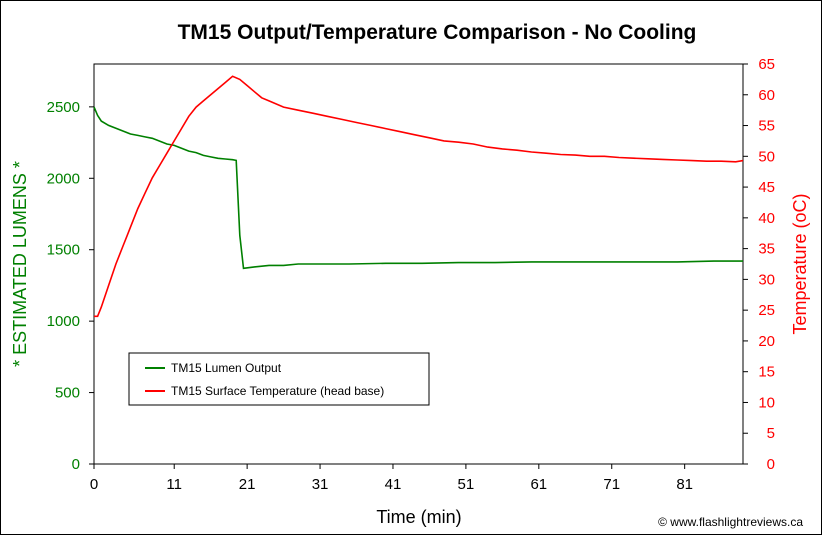 The width and height of the screenshot is (822, 536). What do you see at coordinates (766, 310) in the screenshot?
I see `y-right-tick-label: 25` at bounding box center [766, 310].